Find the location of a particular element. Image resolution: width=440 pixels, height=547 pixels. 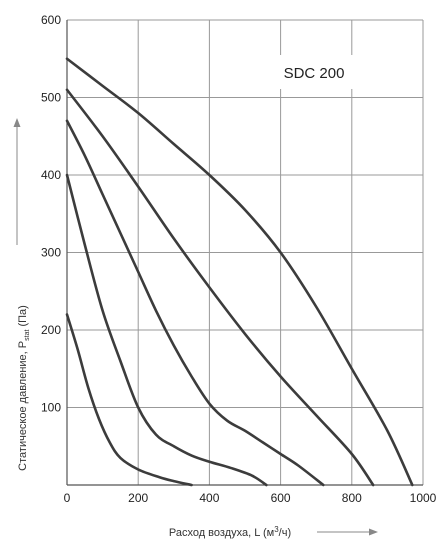

y-axis-arrow is located at coordinates (17, 181).